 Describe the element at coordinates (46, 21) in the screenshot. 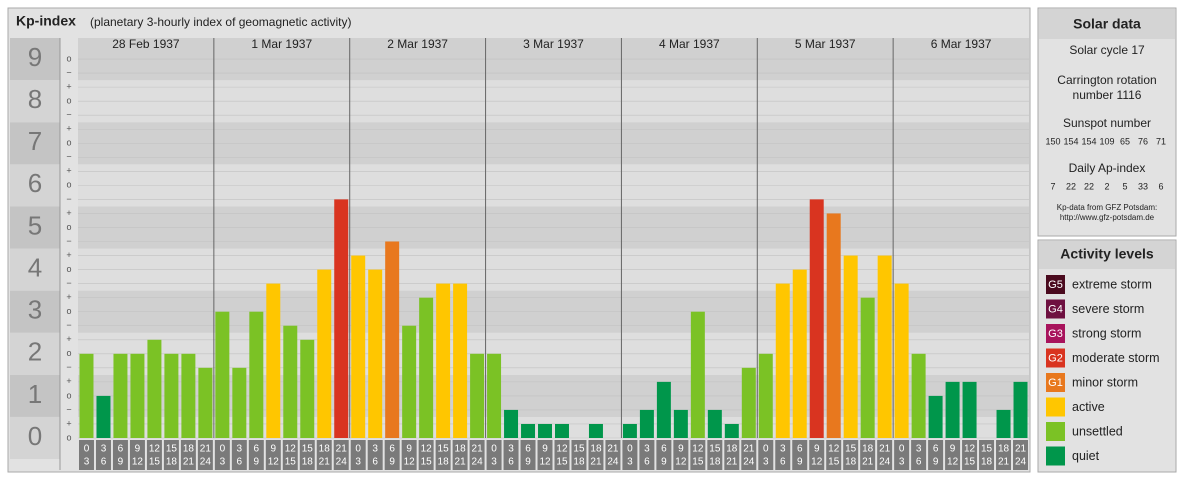

I see `chart-title: Kp-index` at that location.